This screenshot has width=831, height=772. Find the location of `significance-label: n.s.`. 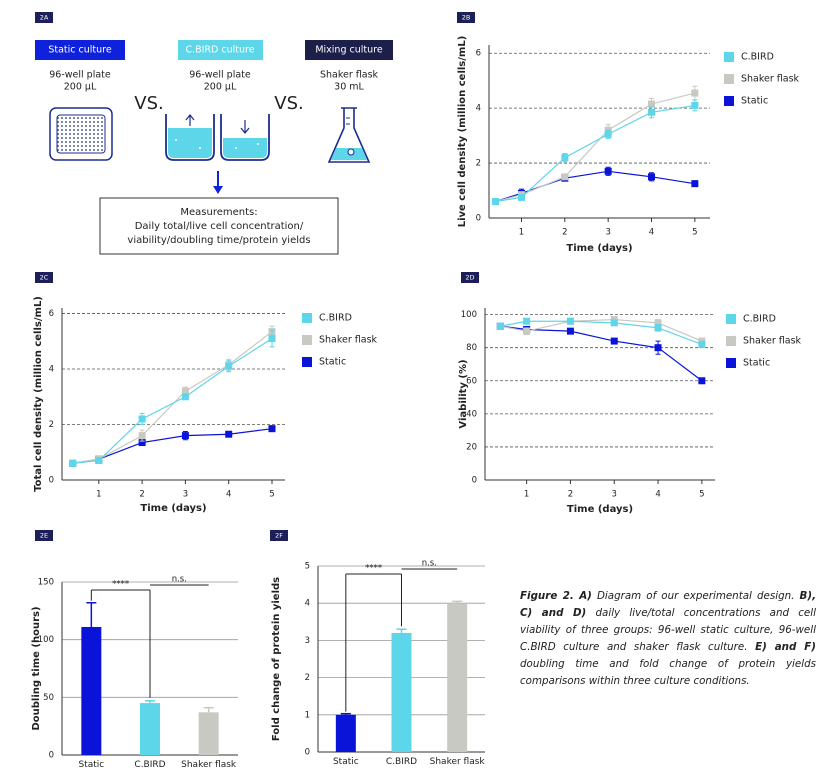

significance-label: n.s. is located at coordinates (429, 564).